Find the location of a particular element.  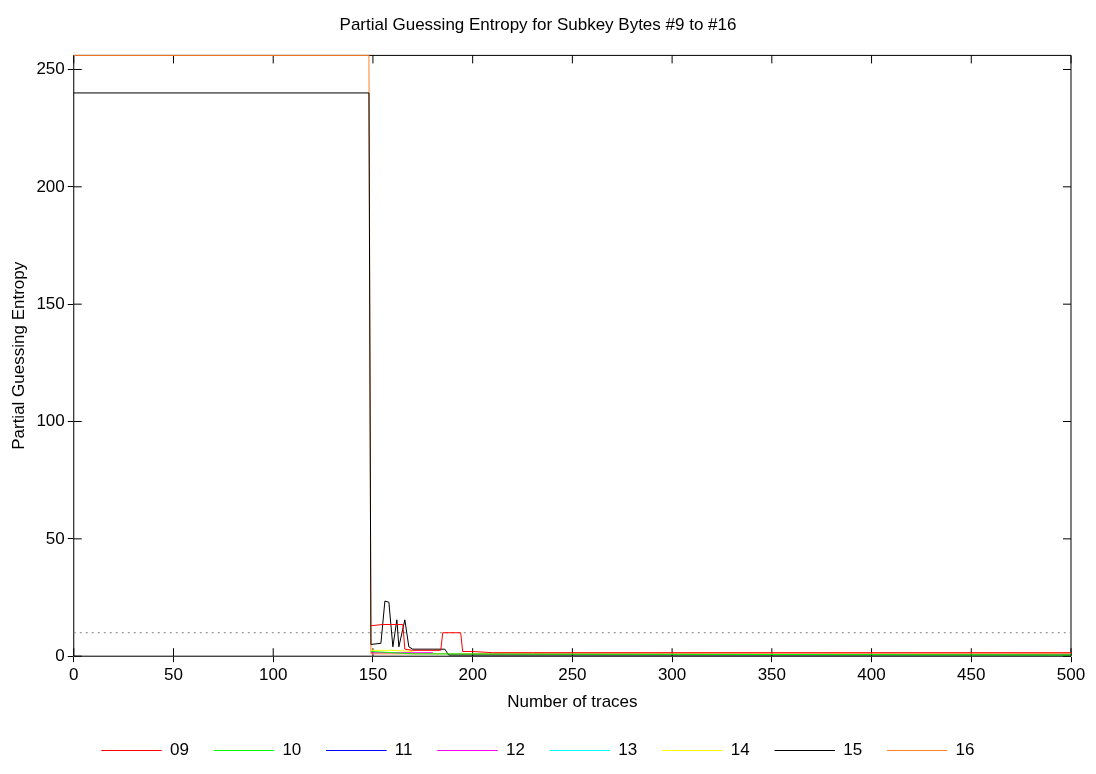

legend-label: 09 is located at coordinates (179, 750).